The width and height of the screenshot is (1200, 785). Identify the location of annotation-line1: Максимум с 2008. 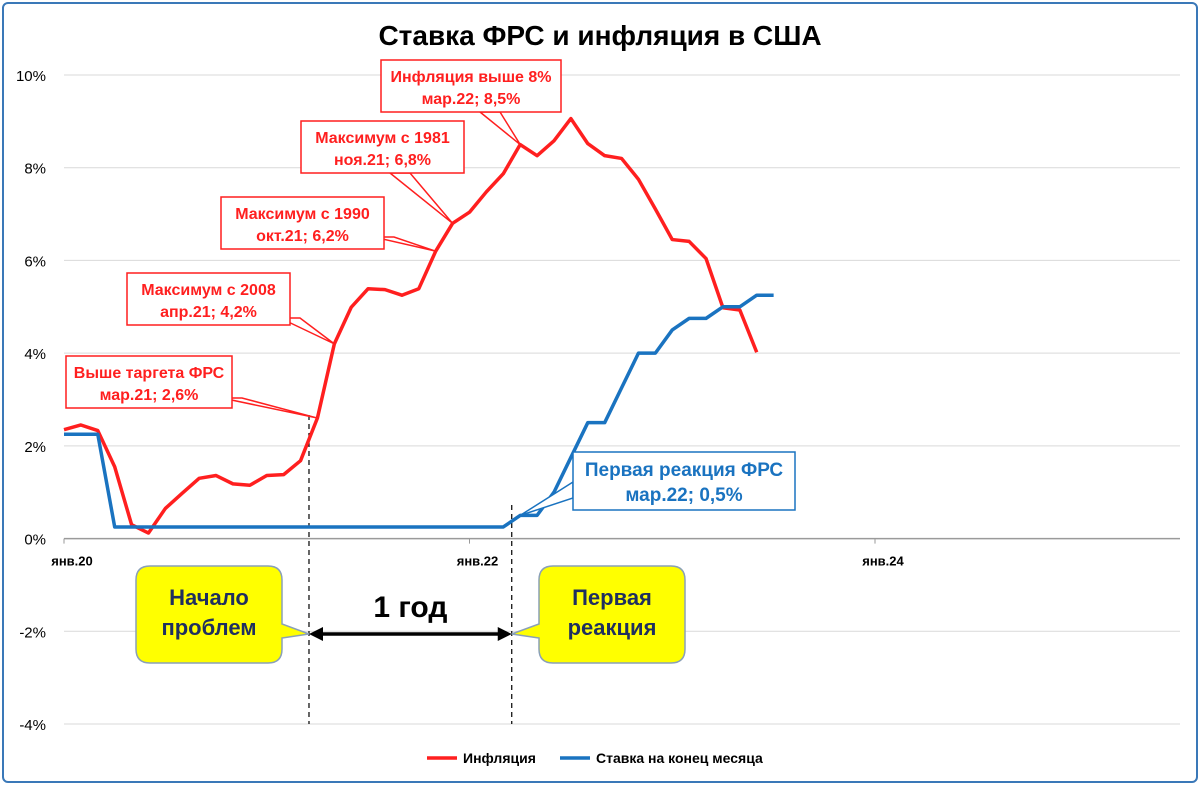
(208, 290).